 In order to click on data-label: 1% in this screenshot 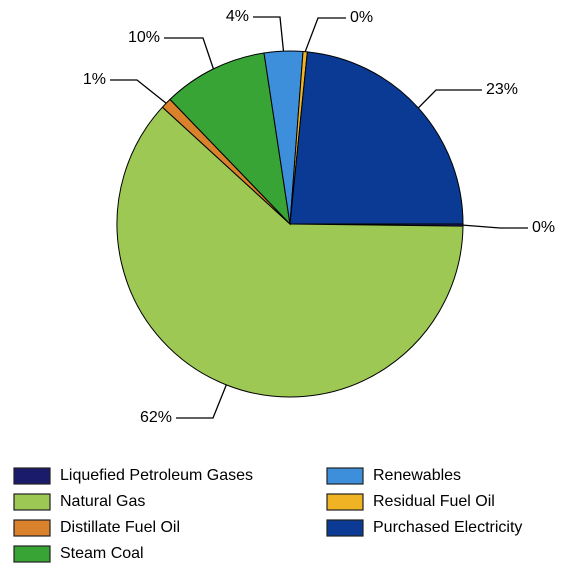, I will do `click(94, 79)`.